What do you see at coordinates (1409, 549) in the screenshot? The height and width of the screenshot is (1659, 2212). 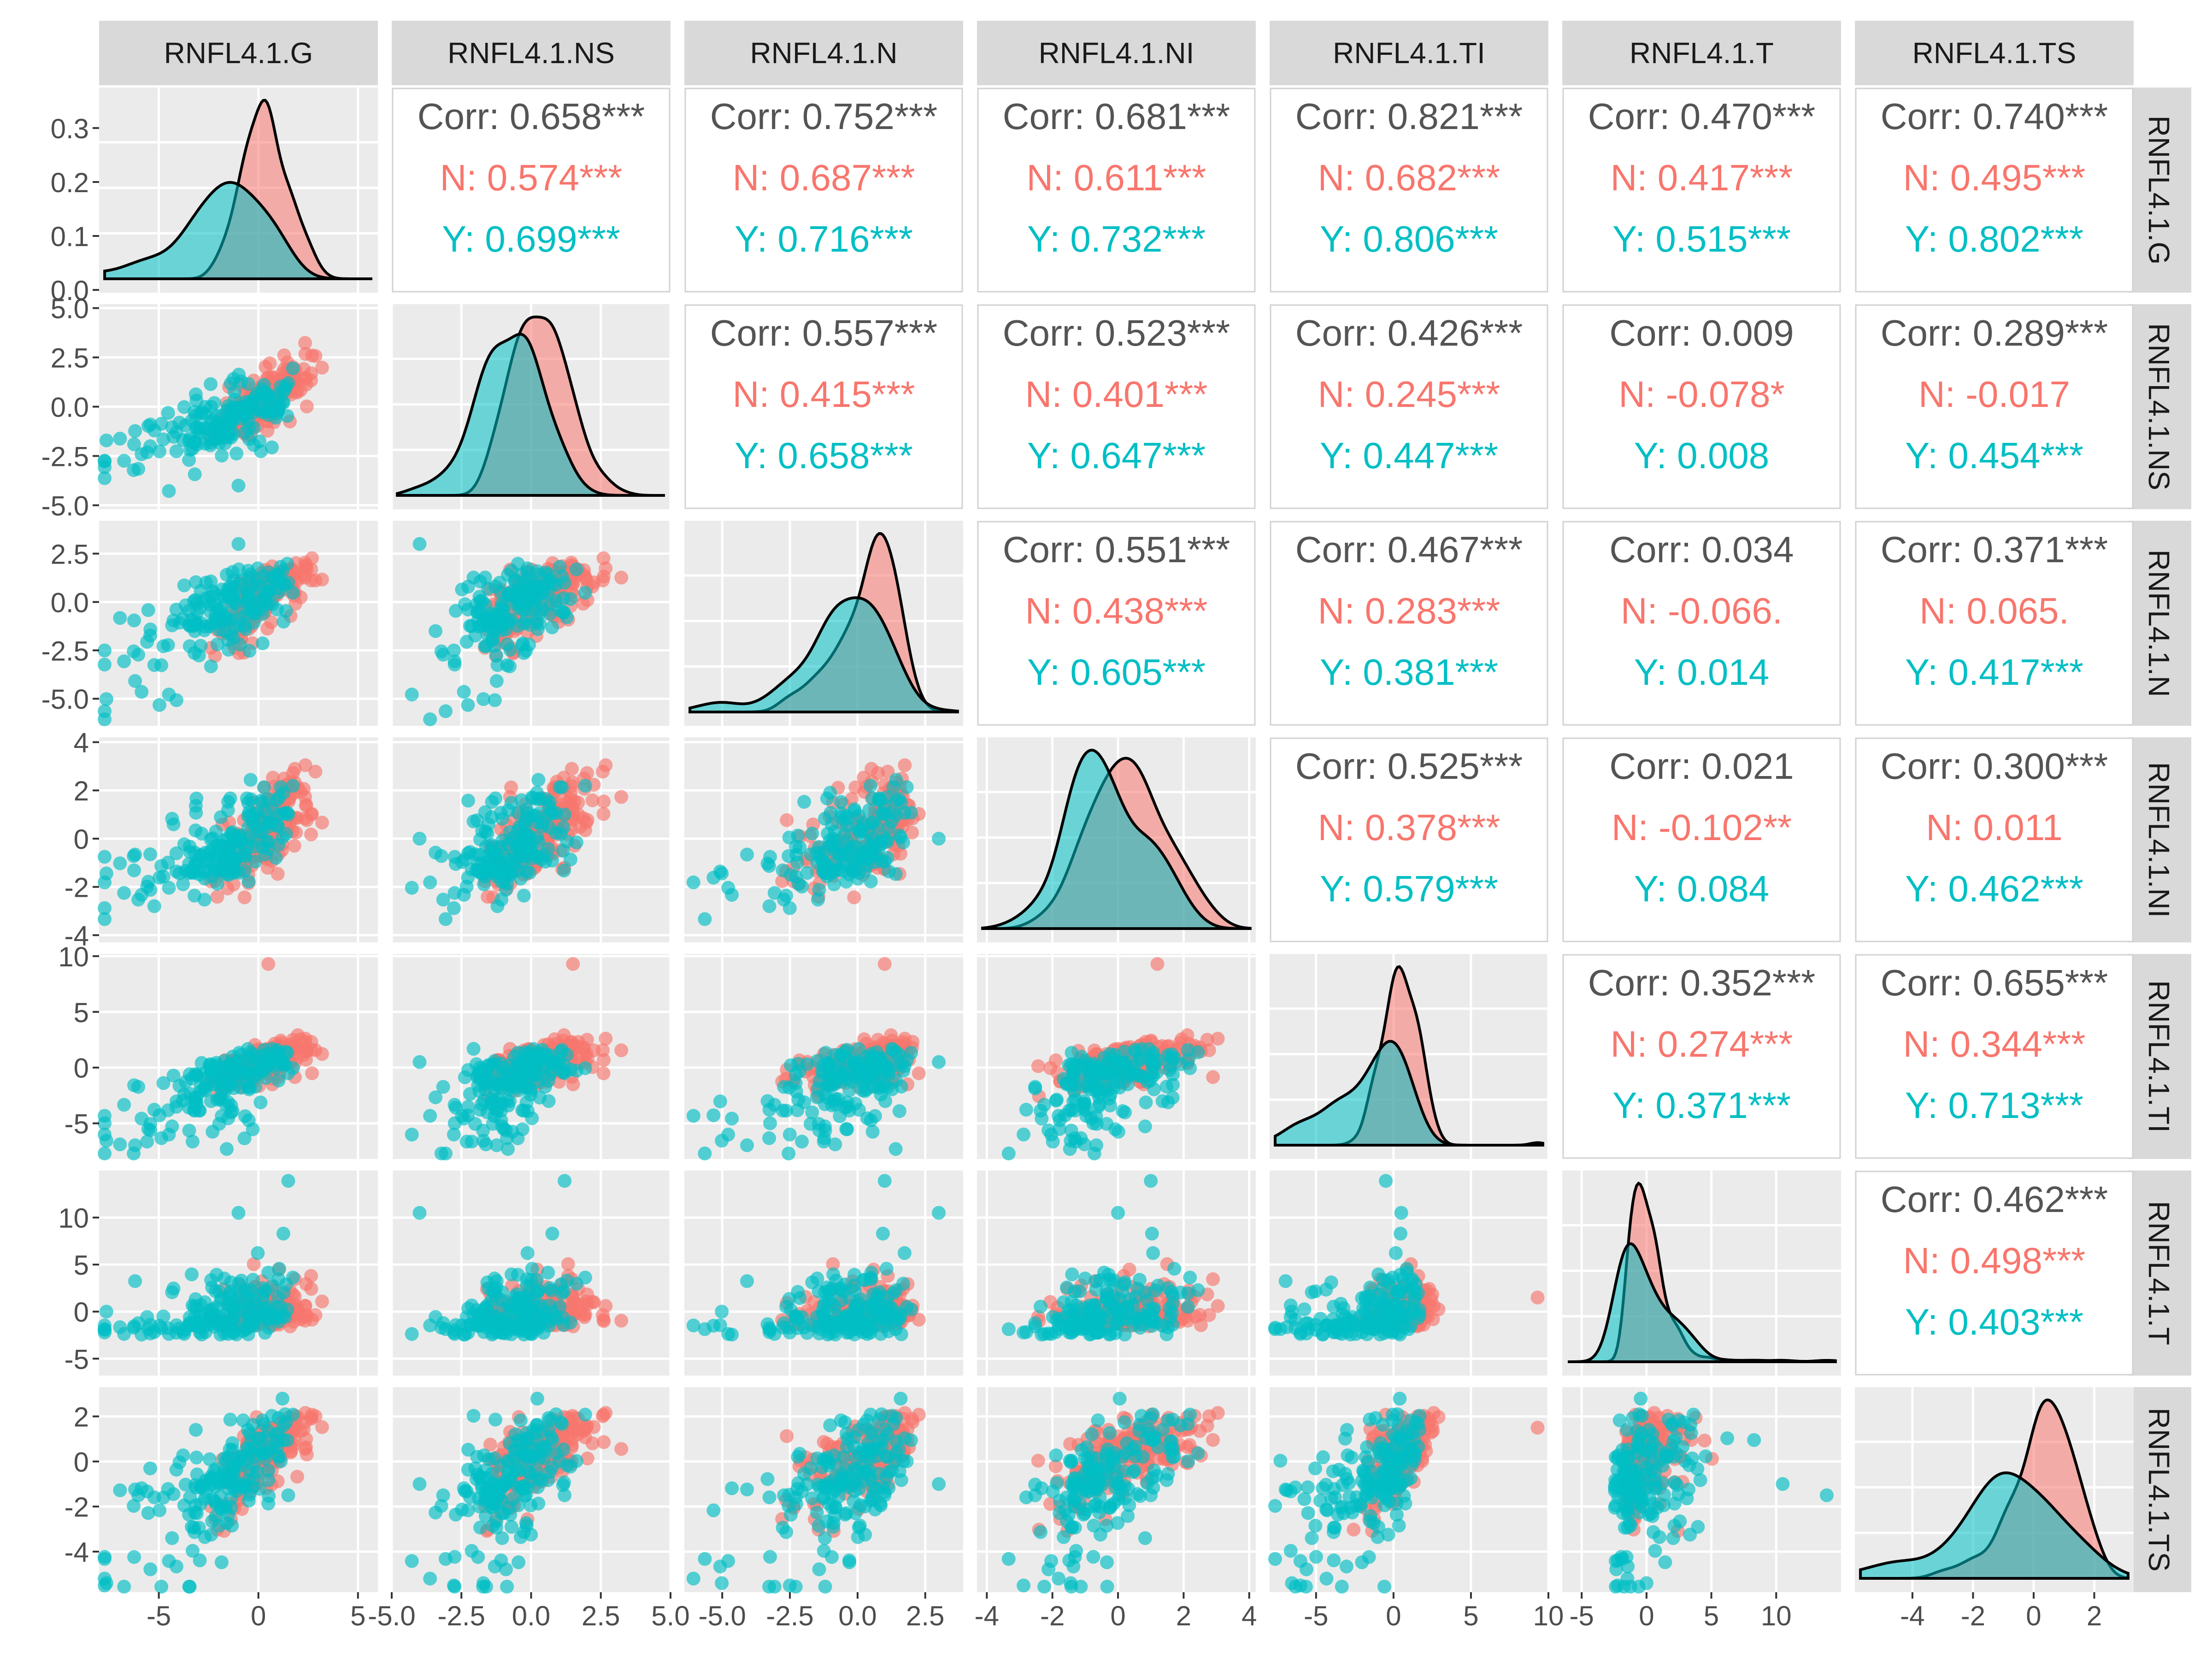 I see `correlation-overall-label: Corr: 0.467***` at bounding box center [1409, 549].